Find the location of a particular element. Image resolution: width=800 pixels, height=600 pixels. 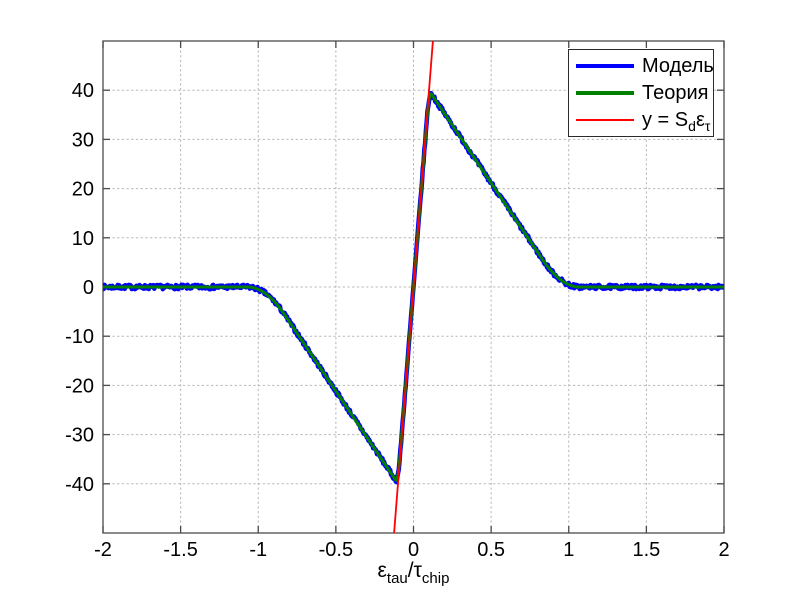

x-tick-label: 1.5 is located at coordinates (646, 550).